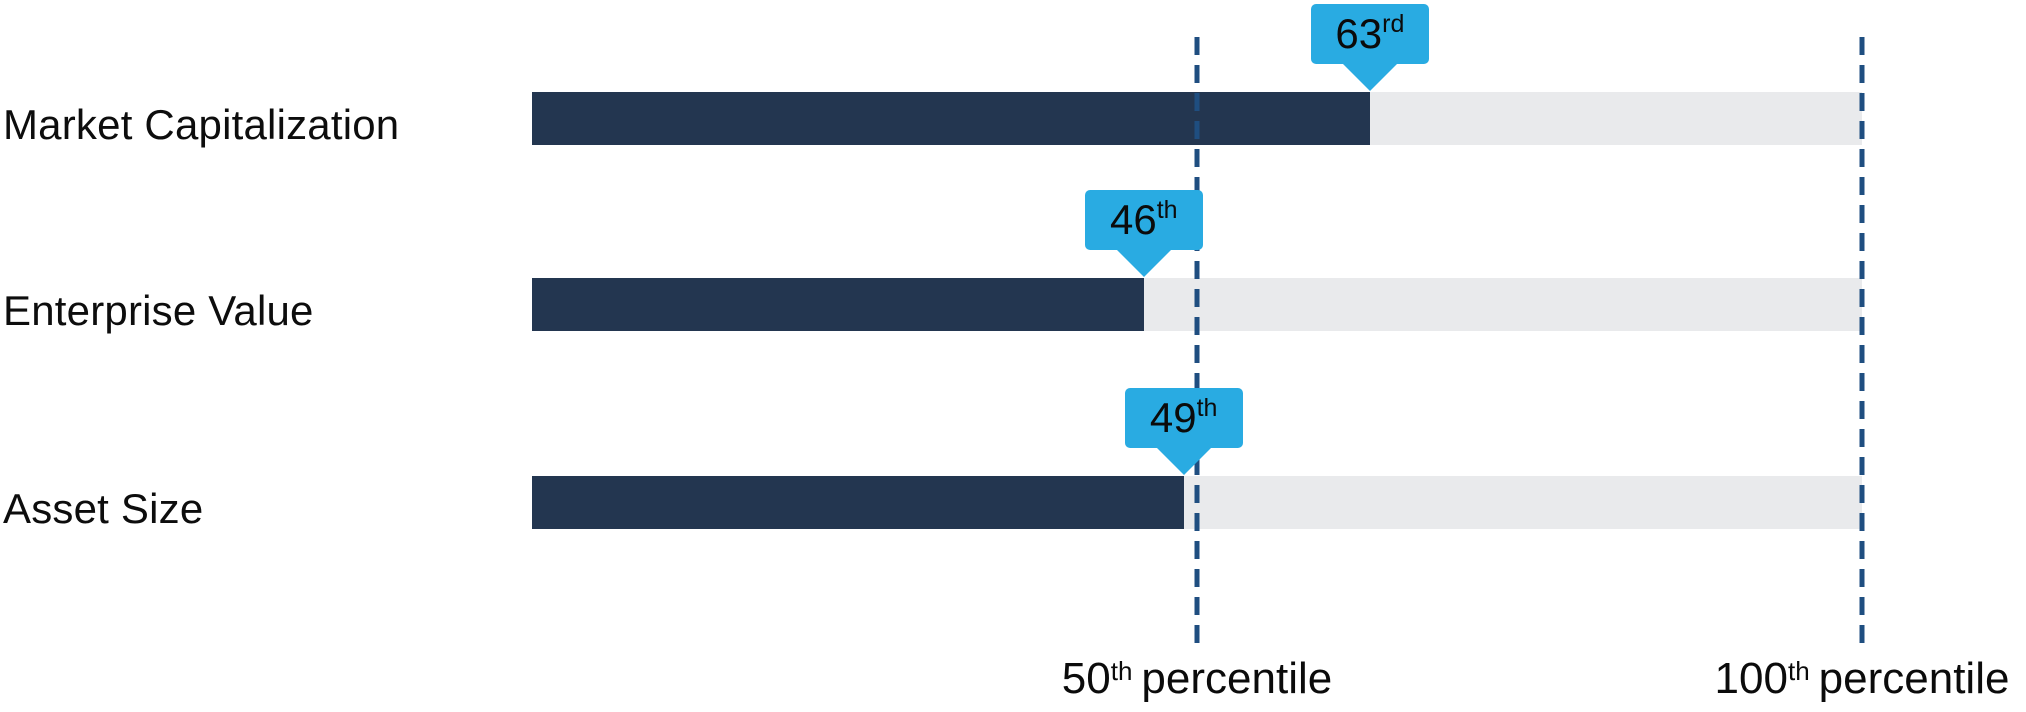 The height and width of the screenshot is (712, 2026). I want to click on gridline-50th-percentile, so click(1197, 344).